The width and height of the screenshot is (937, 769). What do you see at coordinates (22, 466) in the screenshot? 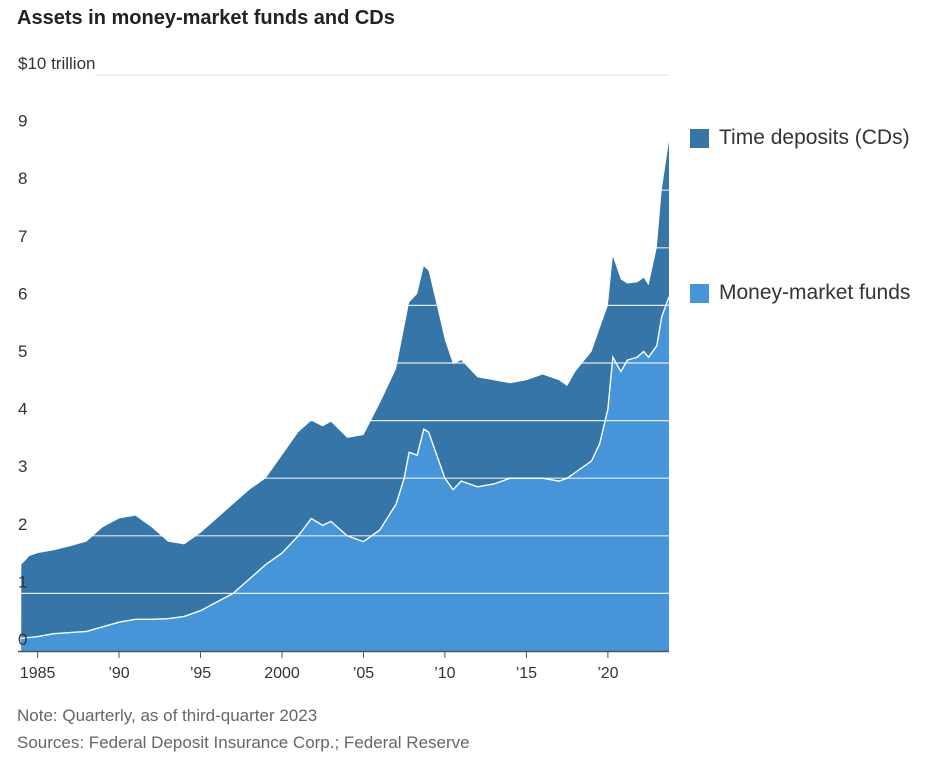
I see `y-tick-label-3: 3` at bounding box center [22, 466].